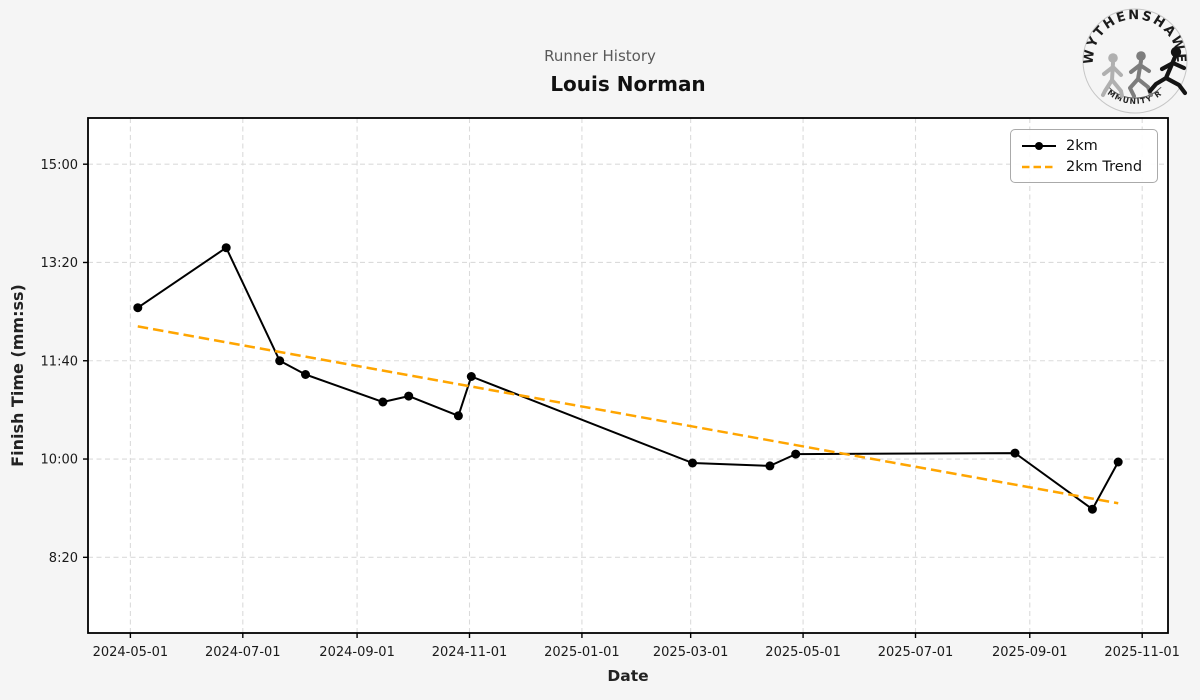 This screenshot has width=1200, height=700. I want to click on x-axis-label: Date, so click(627, 676).